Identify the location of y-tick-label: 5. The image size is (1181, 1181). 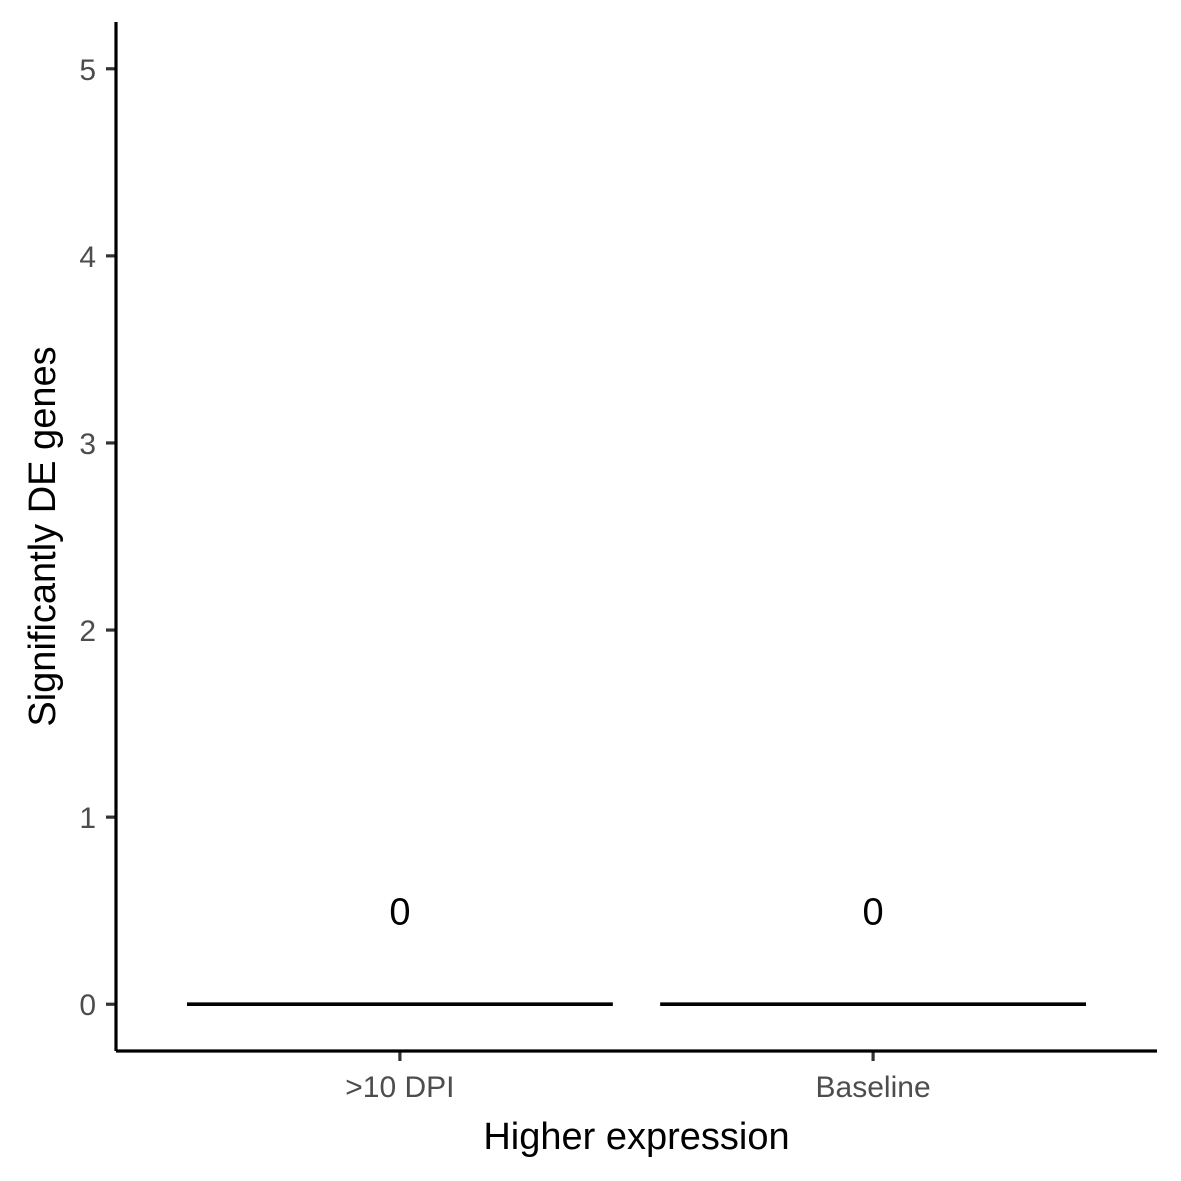
(87, 70).